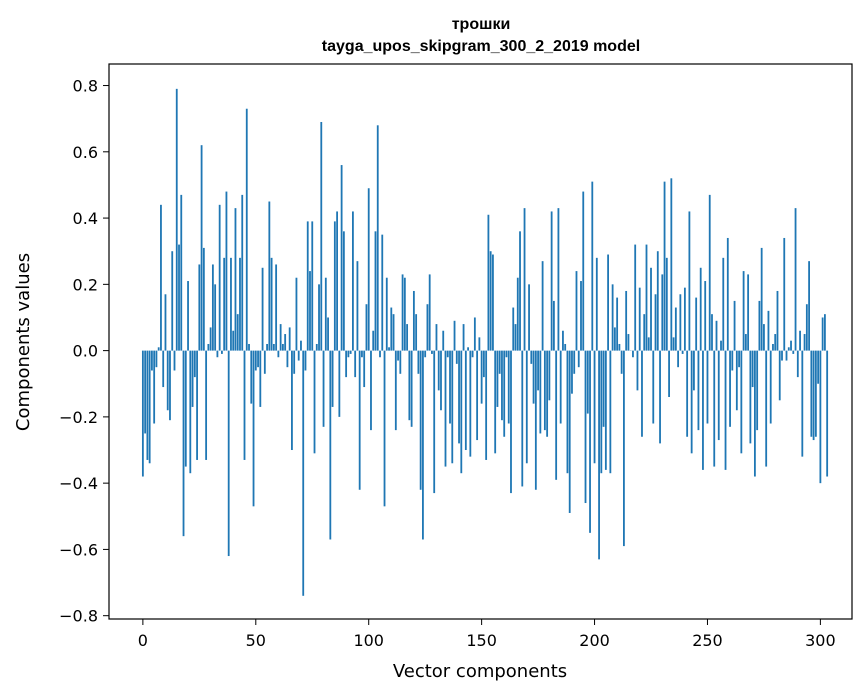 This screenshot has height=696, width=867. I want to click on y-axis-label: Components values, so click(23, 342).